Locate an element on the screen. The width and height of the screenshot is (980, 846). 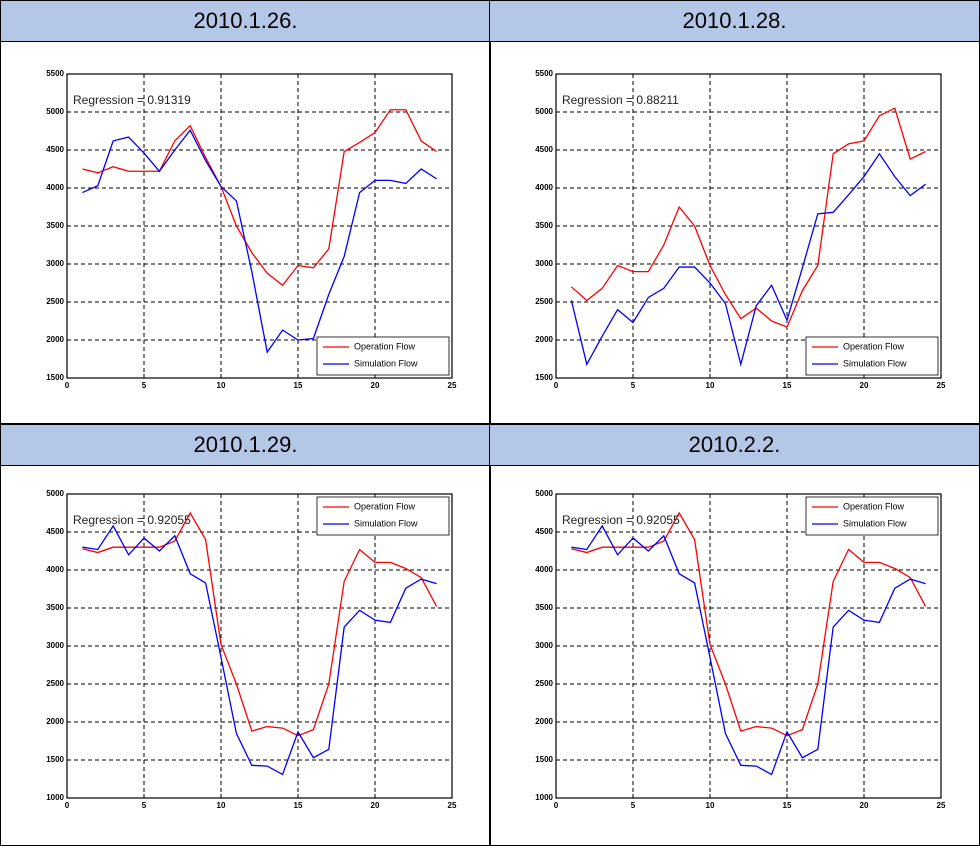
cell-header: 2010.1.28. is located at coordinates (734, 21).